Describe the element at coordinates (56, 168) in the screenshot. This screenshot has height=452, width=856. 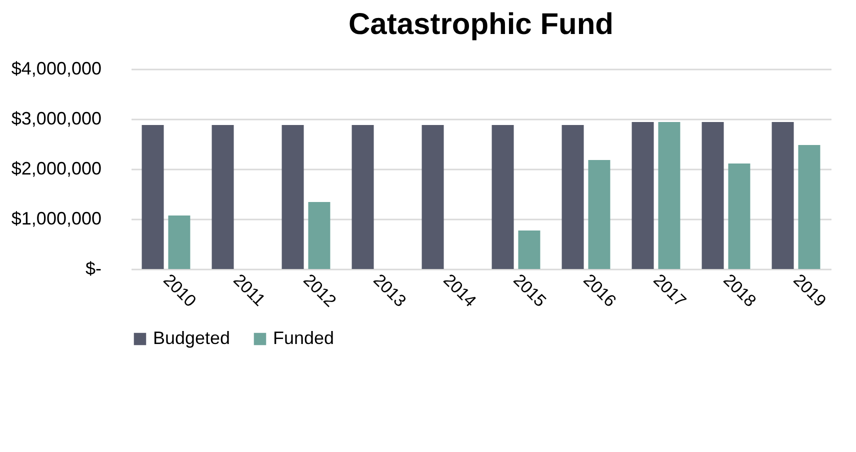
I see `y-tick-label: $2,000,000` at that location.